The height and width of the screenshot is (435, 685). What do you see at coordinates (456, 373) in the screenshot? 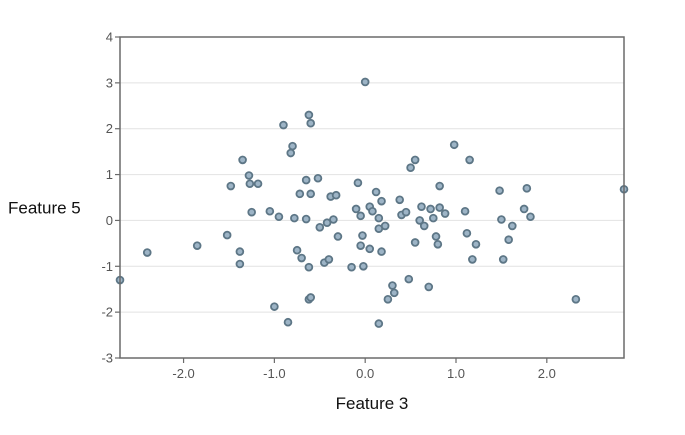
I see `x-tick-label: 1.0` at bounding box center [456, 373].